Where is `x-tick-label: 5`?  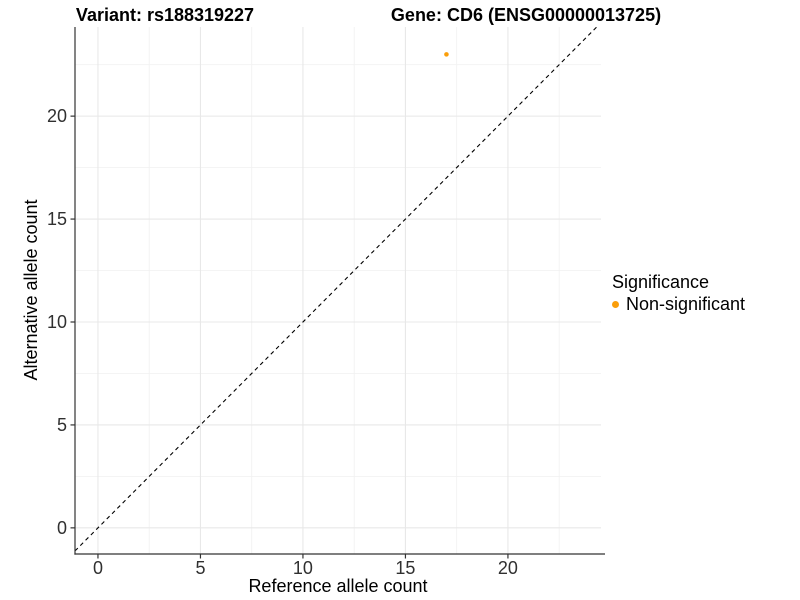 x-tick-label: 5 is located at coordinates (200, 568).